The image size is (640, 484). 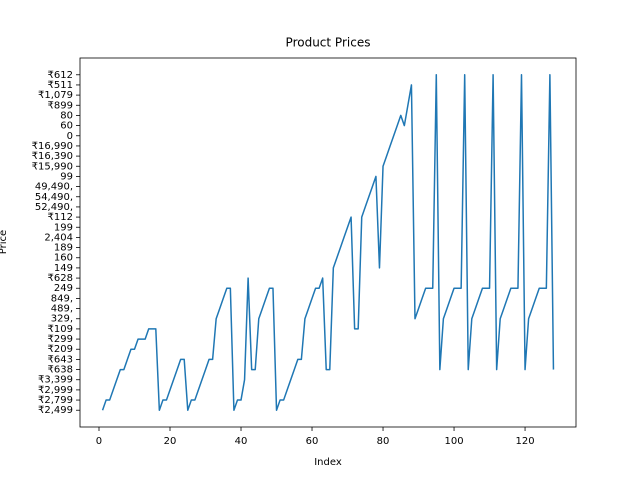 What do you see at coordinates (52, 146) in the screenshot?
I see `y-tick-label: ₹16,990` at bounding box center [52, 146].